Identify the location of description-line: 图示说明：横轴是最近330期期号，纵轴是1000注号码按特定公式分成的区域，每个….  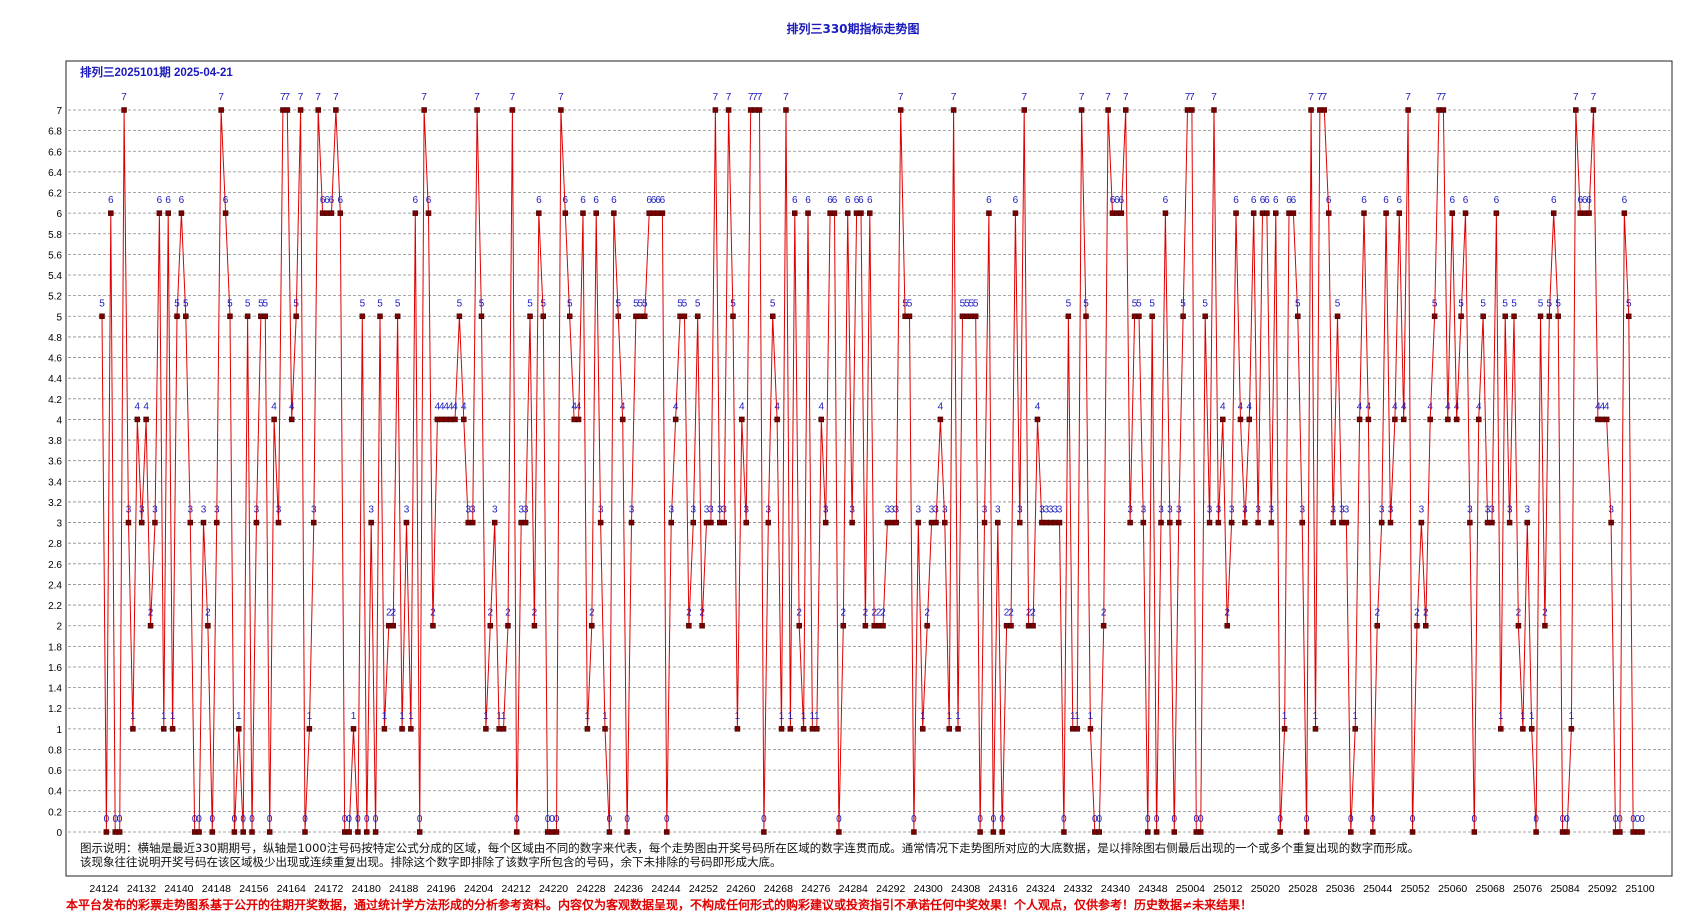
(750, 848).